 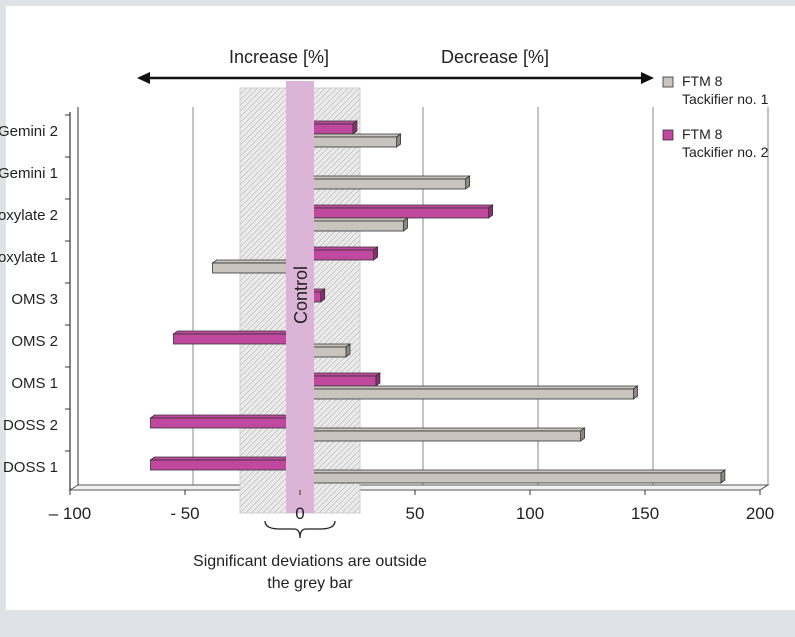 What do you see at coordinates (184, 513) in the screenshot?
I see `x-tick-label: - 50` at bounding box center [184, 513].